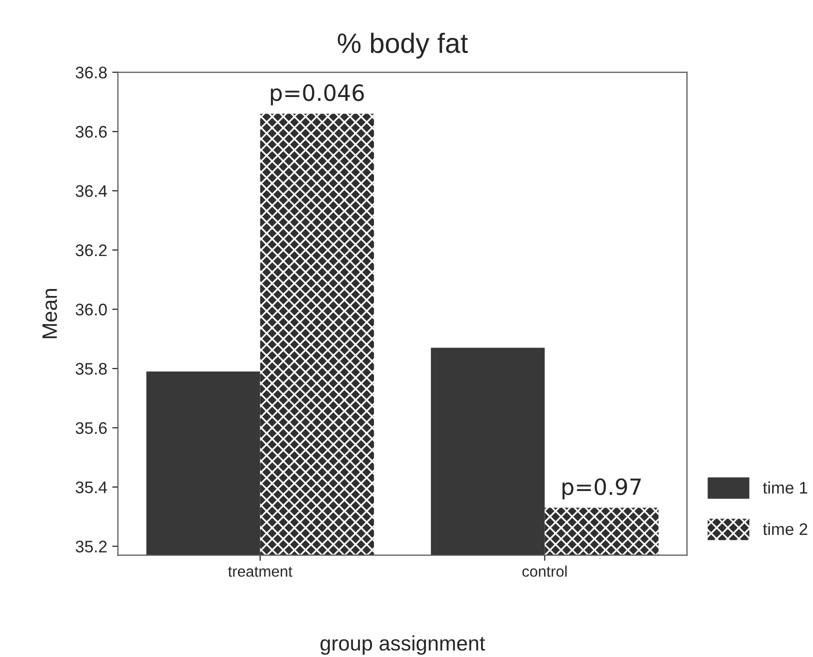  I want to click on x-tick-label: treatment, so click(260, 571).